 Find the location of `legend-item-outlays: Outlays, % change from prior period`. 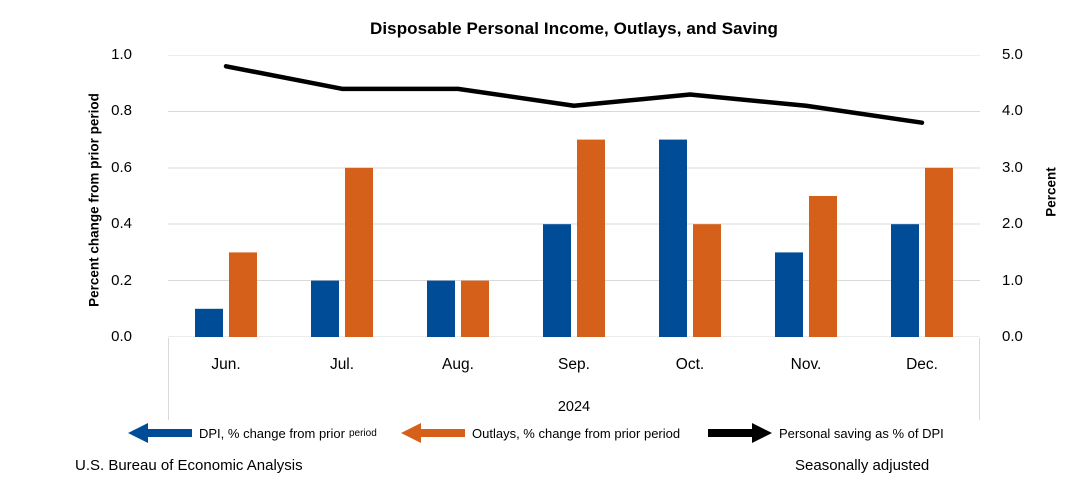

legend-item-outlays: Outlays, % change from prior period is located at coordinates (540, 433).